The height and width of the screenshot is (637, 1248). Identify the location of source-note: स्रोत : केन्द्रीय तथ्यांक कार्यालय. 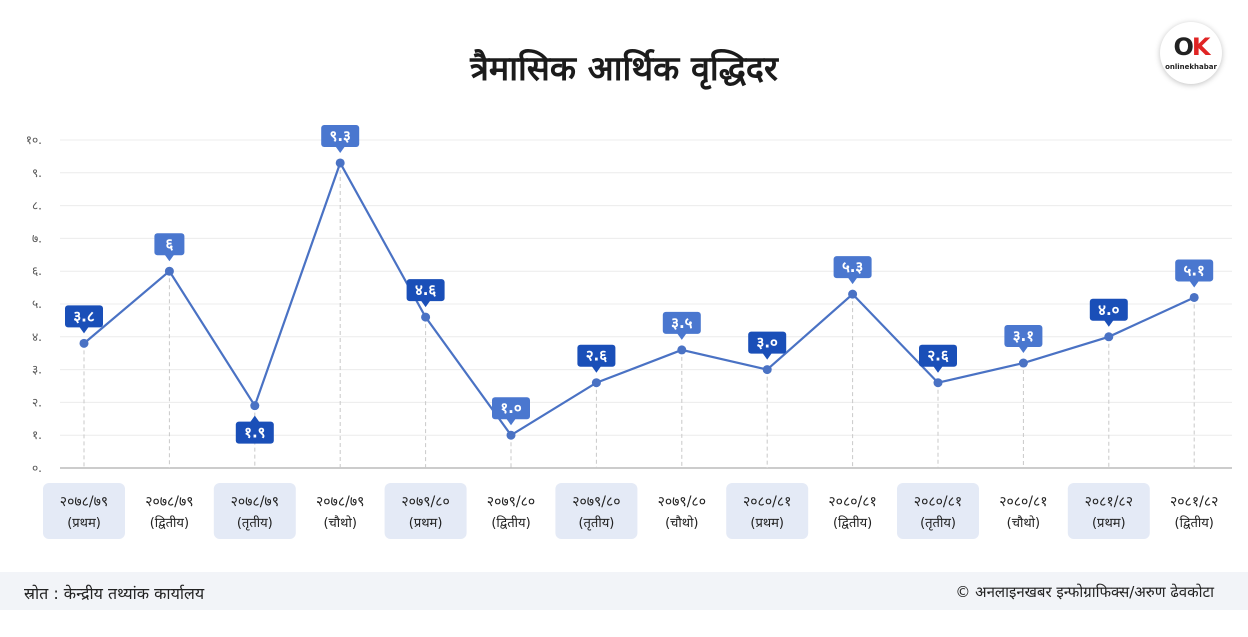
(114, 593).